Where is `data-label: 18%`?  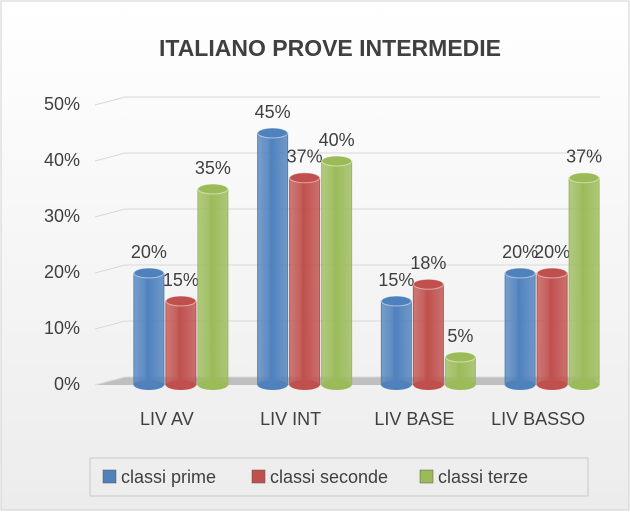 data-label: 18% is located at coordinates (428, 263).